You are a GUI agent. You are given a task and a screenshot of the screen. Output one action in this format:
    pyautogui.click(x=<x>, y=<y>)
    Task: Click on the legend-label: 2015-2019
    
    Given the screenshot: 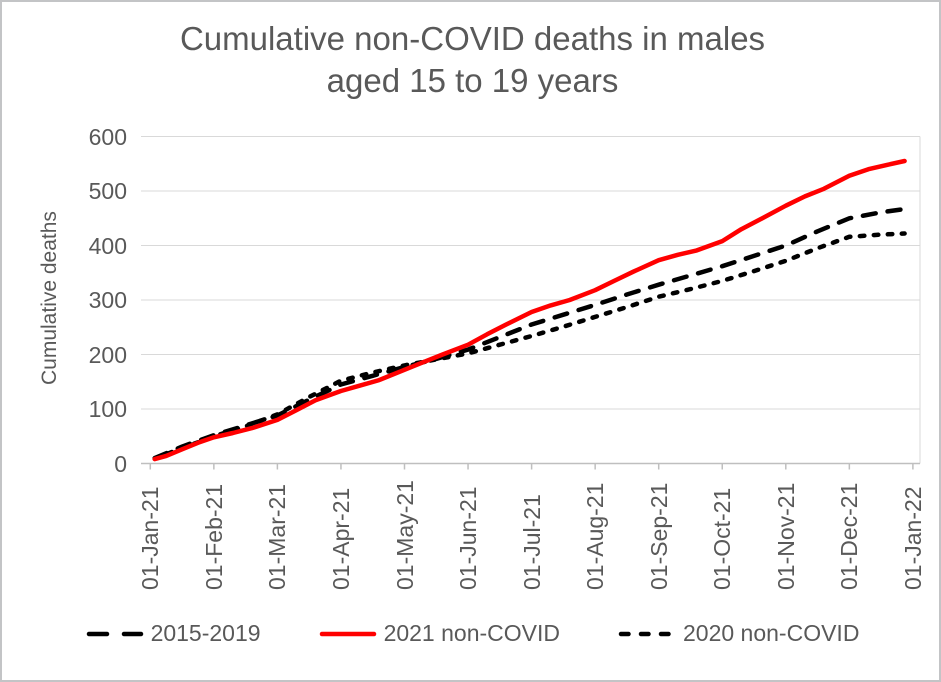 What is the action you would take?
    pyautogui.click(x=205, y=633)
    